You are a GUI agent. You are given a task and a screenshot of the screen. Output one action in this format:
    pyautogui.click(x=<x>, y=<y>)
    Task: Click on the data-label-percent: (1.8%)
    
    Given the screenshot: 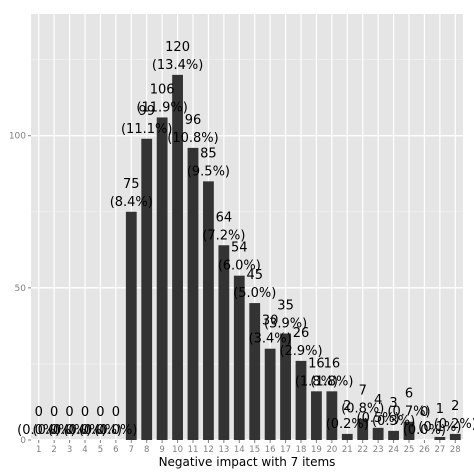 What is the action you would take?
    pyautogui.click(x=316, y=381)
    